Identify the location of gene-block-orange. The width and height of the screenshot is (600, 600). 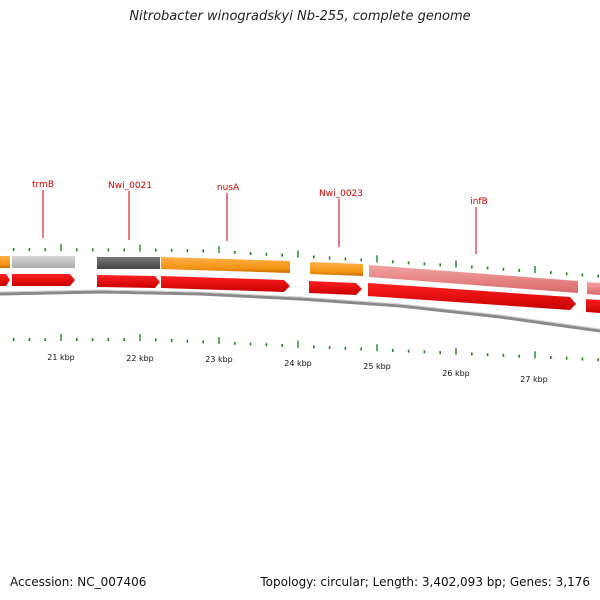
(5, 262).